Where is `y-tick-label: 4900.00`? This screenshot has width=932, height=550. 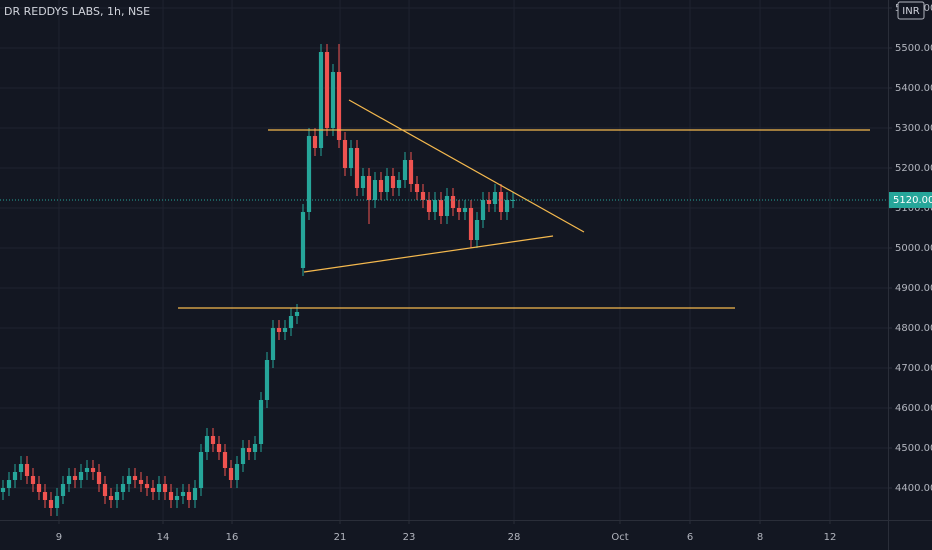
y-tick-label: 4900.00 is located at coordinates (913, 288).